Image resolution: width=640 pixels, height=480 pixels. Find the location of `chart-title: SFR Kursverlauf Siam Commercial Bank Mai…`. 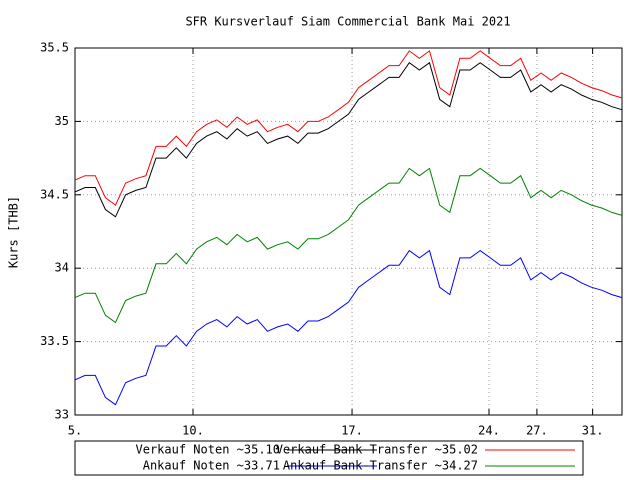

chart-title: SFR Kursverlauf Siam Commercial Bank Mai… is located at coordinates (347, 22).